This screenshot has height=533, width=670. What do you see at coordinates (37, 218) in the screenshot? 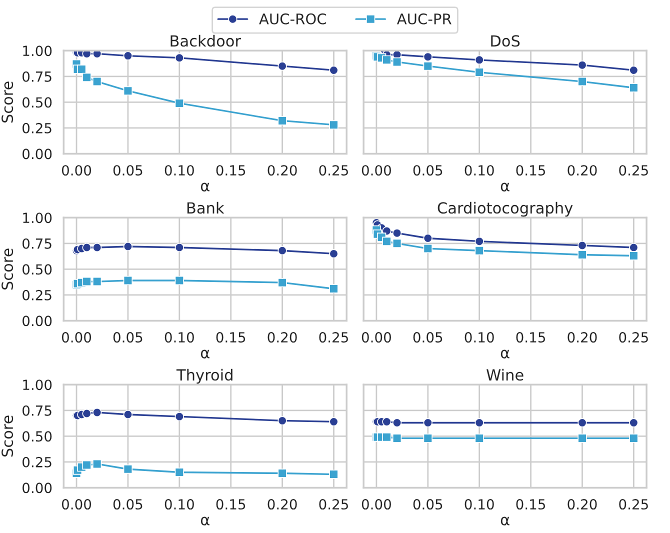
I see `y-tick-label: 1.00` at bounding box center [37, 218].